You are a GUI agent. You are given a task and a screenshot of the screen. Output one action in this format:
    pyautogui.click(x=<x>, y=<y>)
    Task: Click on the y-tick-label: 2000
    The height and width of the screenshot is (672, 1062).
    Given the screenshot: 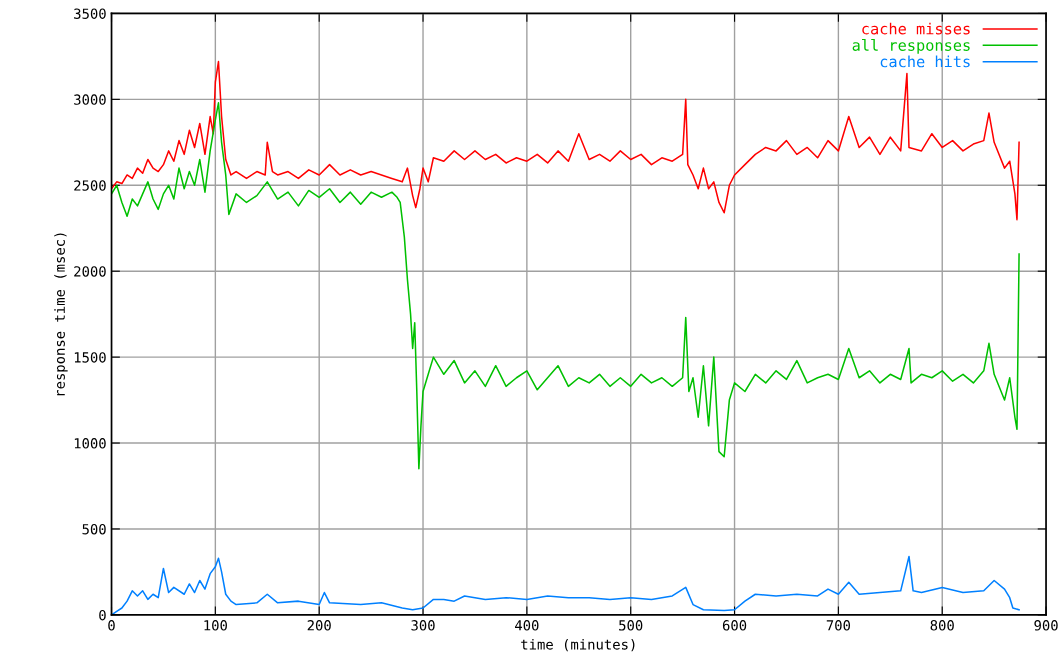 What is the action you would take?
    pyautogui.click(x=90, y=271)
    